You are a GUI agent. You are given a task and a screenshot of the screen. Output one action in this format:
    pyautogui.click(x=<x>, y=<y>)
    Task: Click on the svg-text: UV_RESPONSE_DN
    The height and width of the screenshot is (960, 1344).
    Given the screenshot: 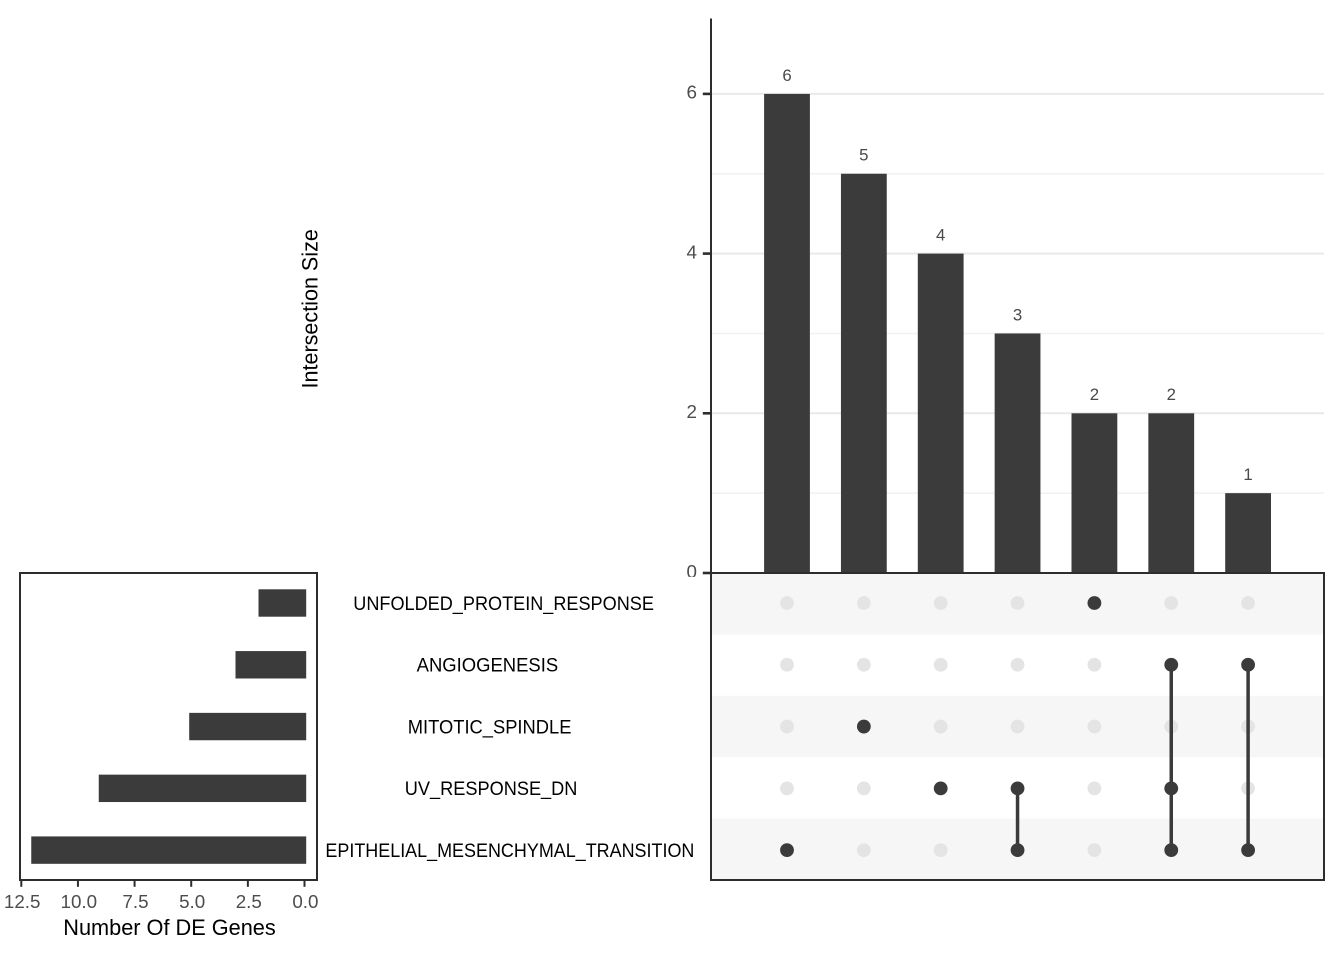 What is the action you would take?
    pyautogui.click(x=491, y=789)
    